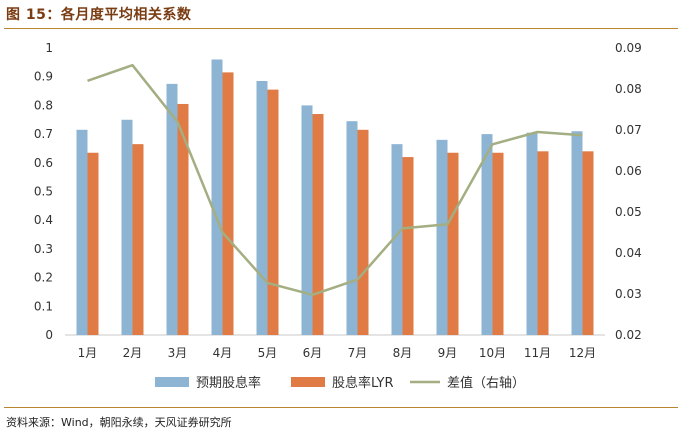  I want to click on x-tick-label: 12月, so click(582, 353).